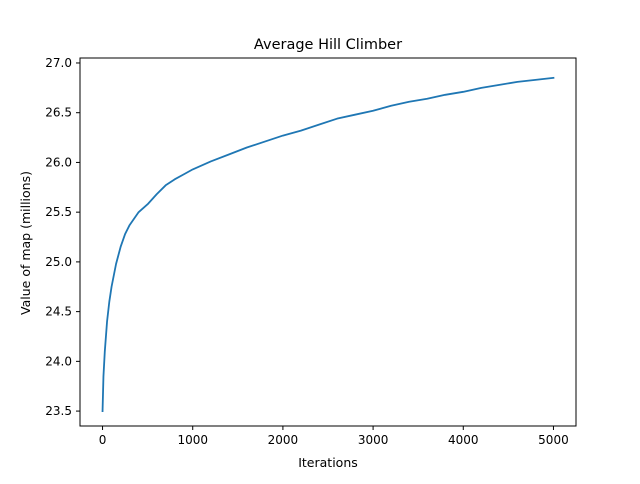  I want to click on x-tick-label: 2000, so click(283, 440).